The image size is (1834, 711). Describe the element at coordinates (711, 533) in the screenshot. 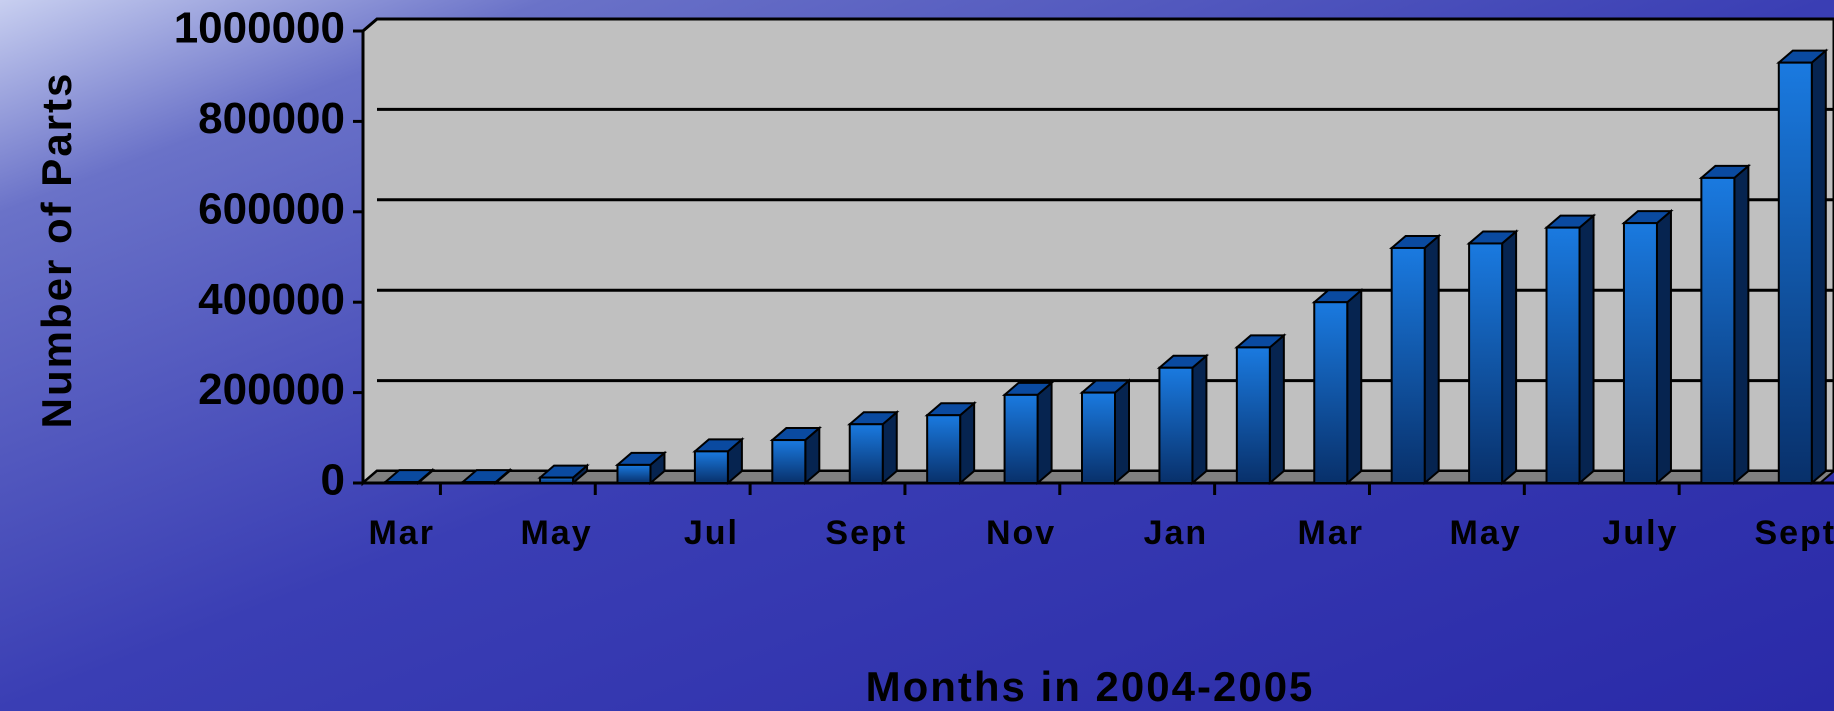

I see `x-tick-label: Jul` at that location.